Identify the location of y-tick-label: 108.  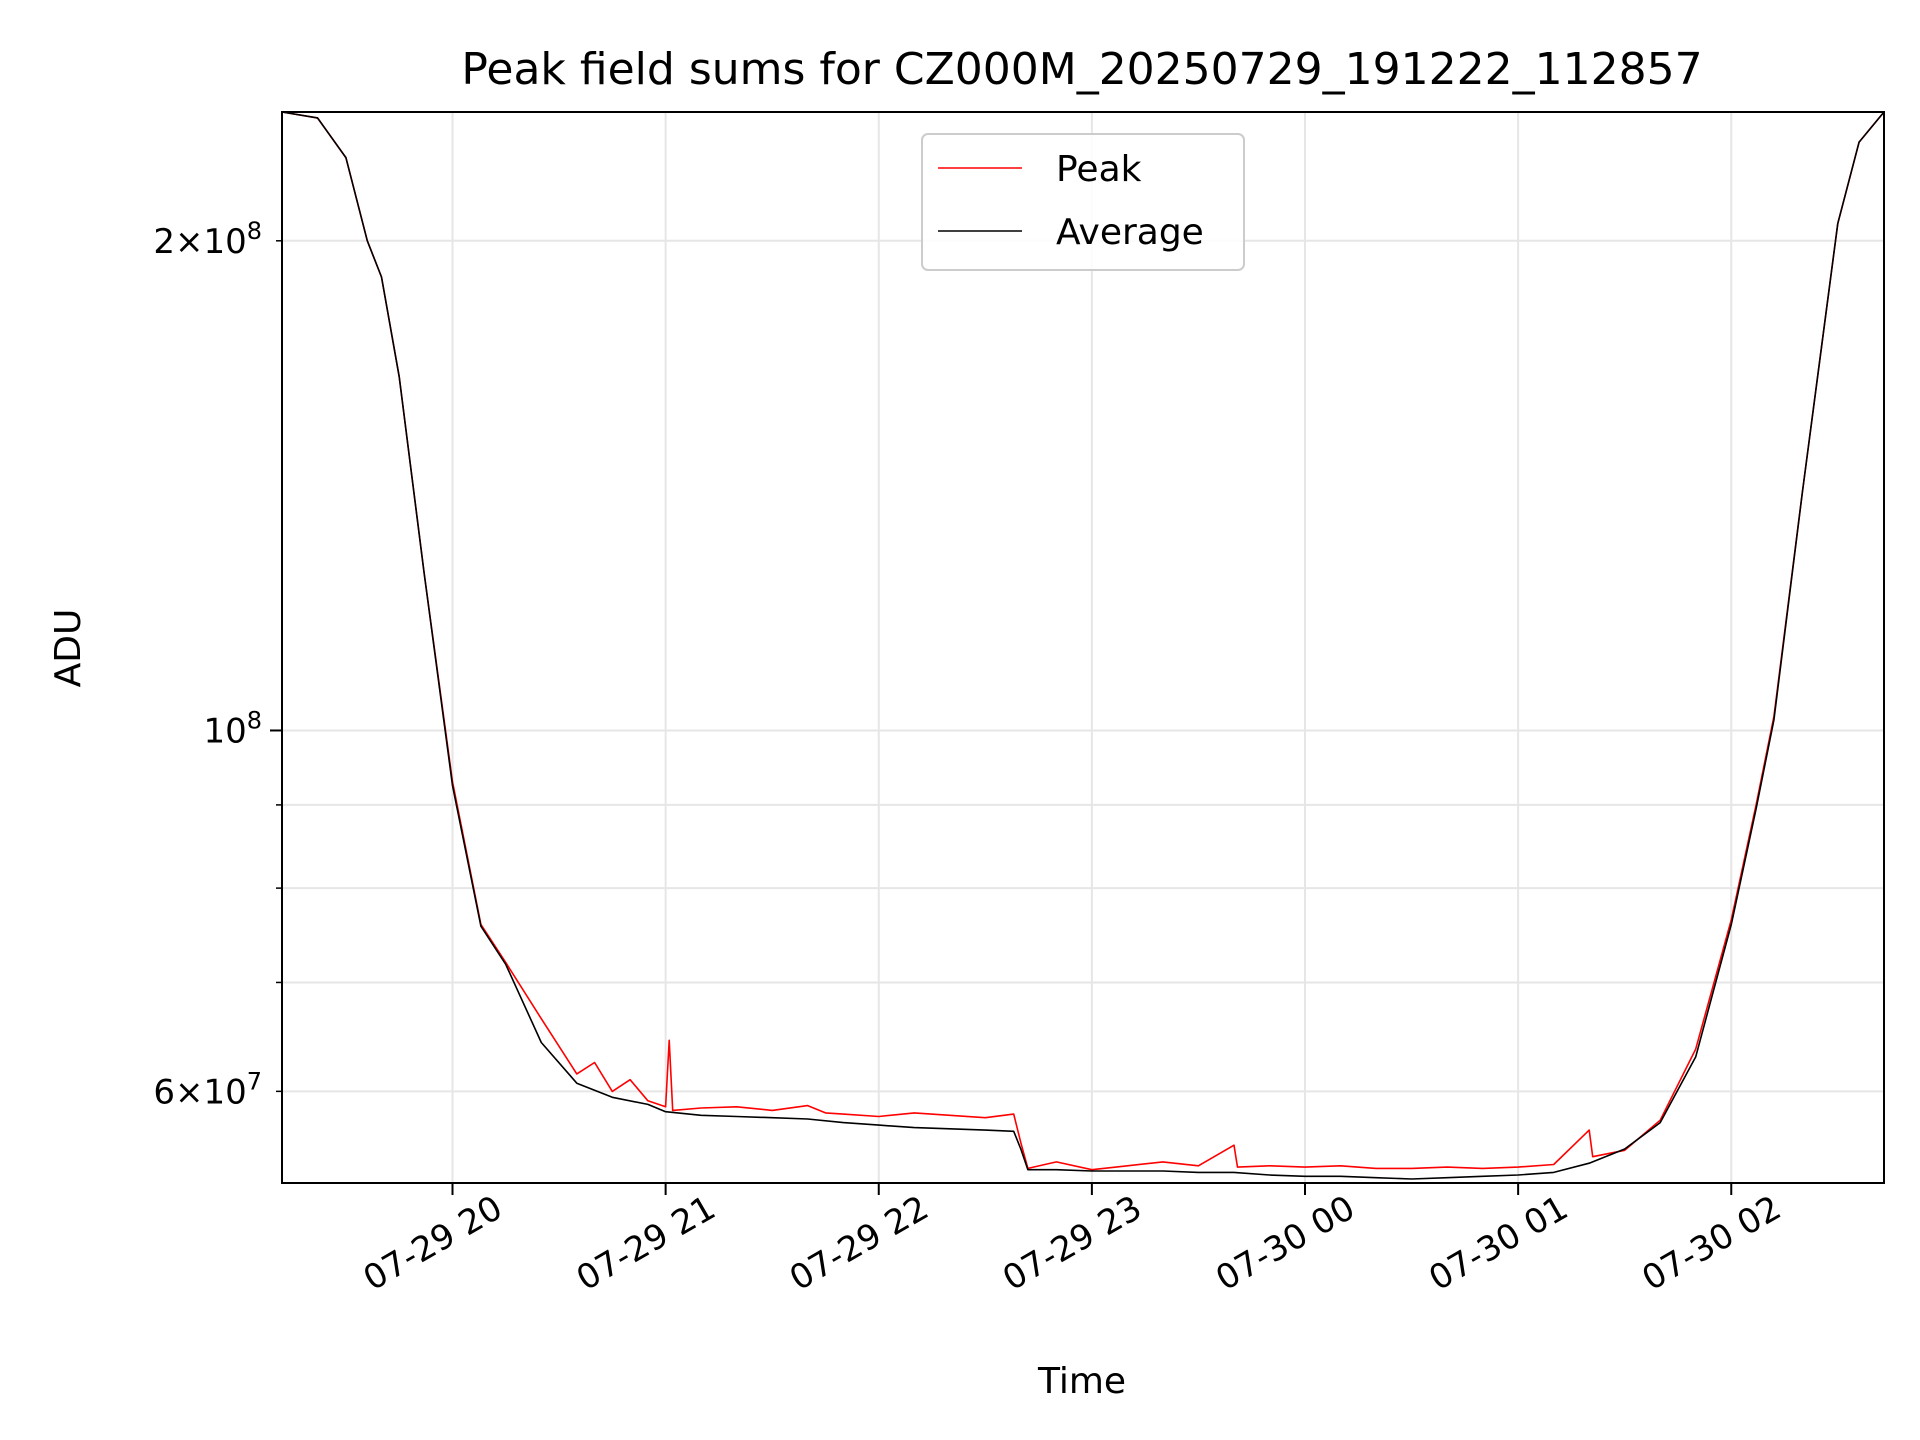
(232, 728).